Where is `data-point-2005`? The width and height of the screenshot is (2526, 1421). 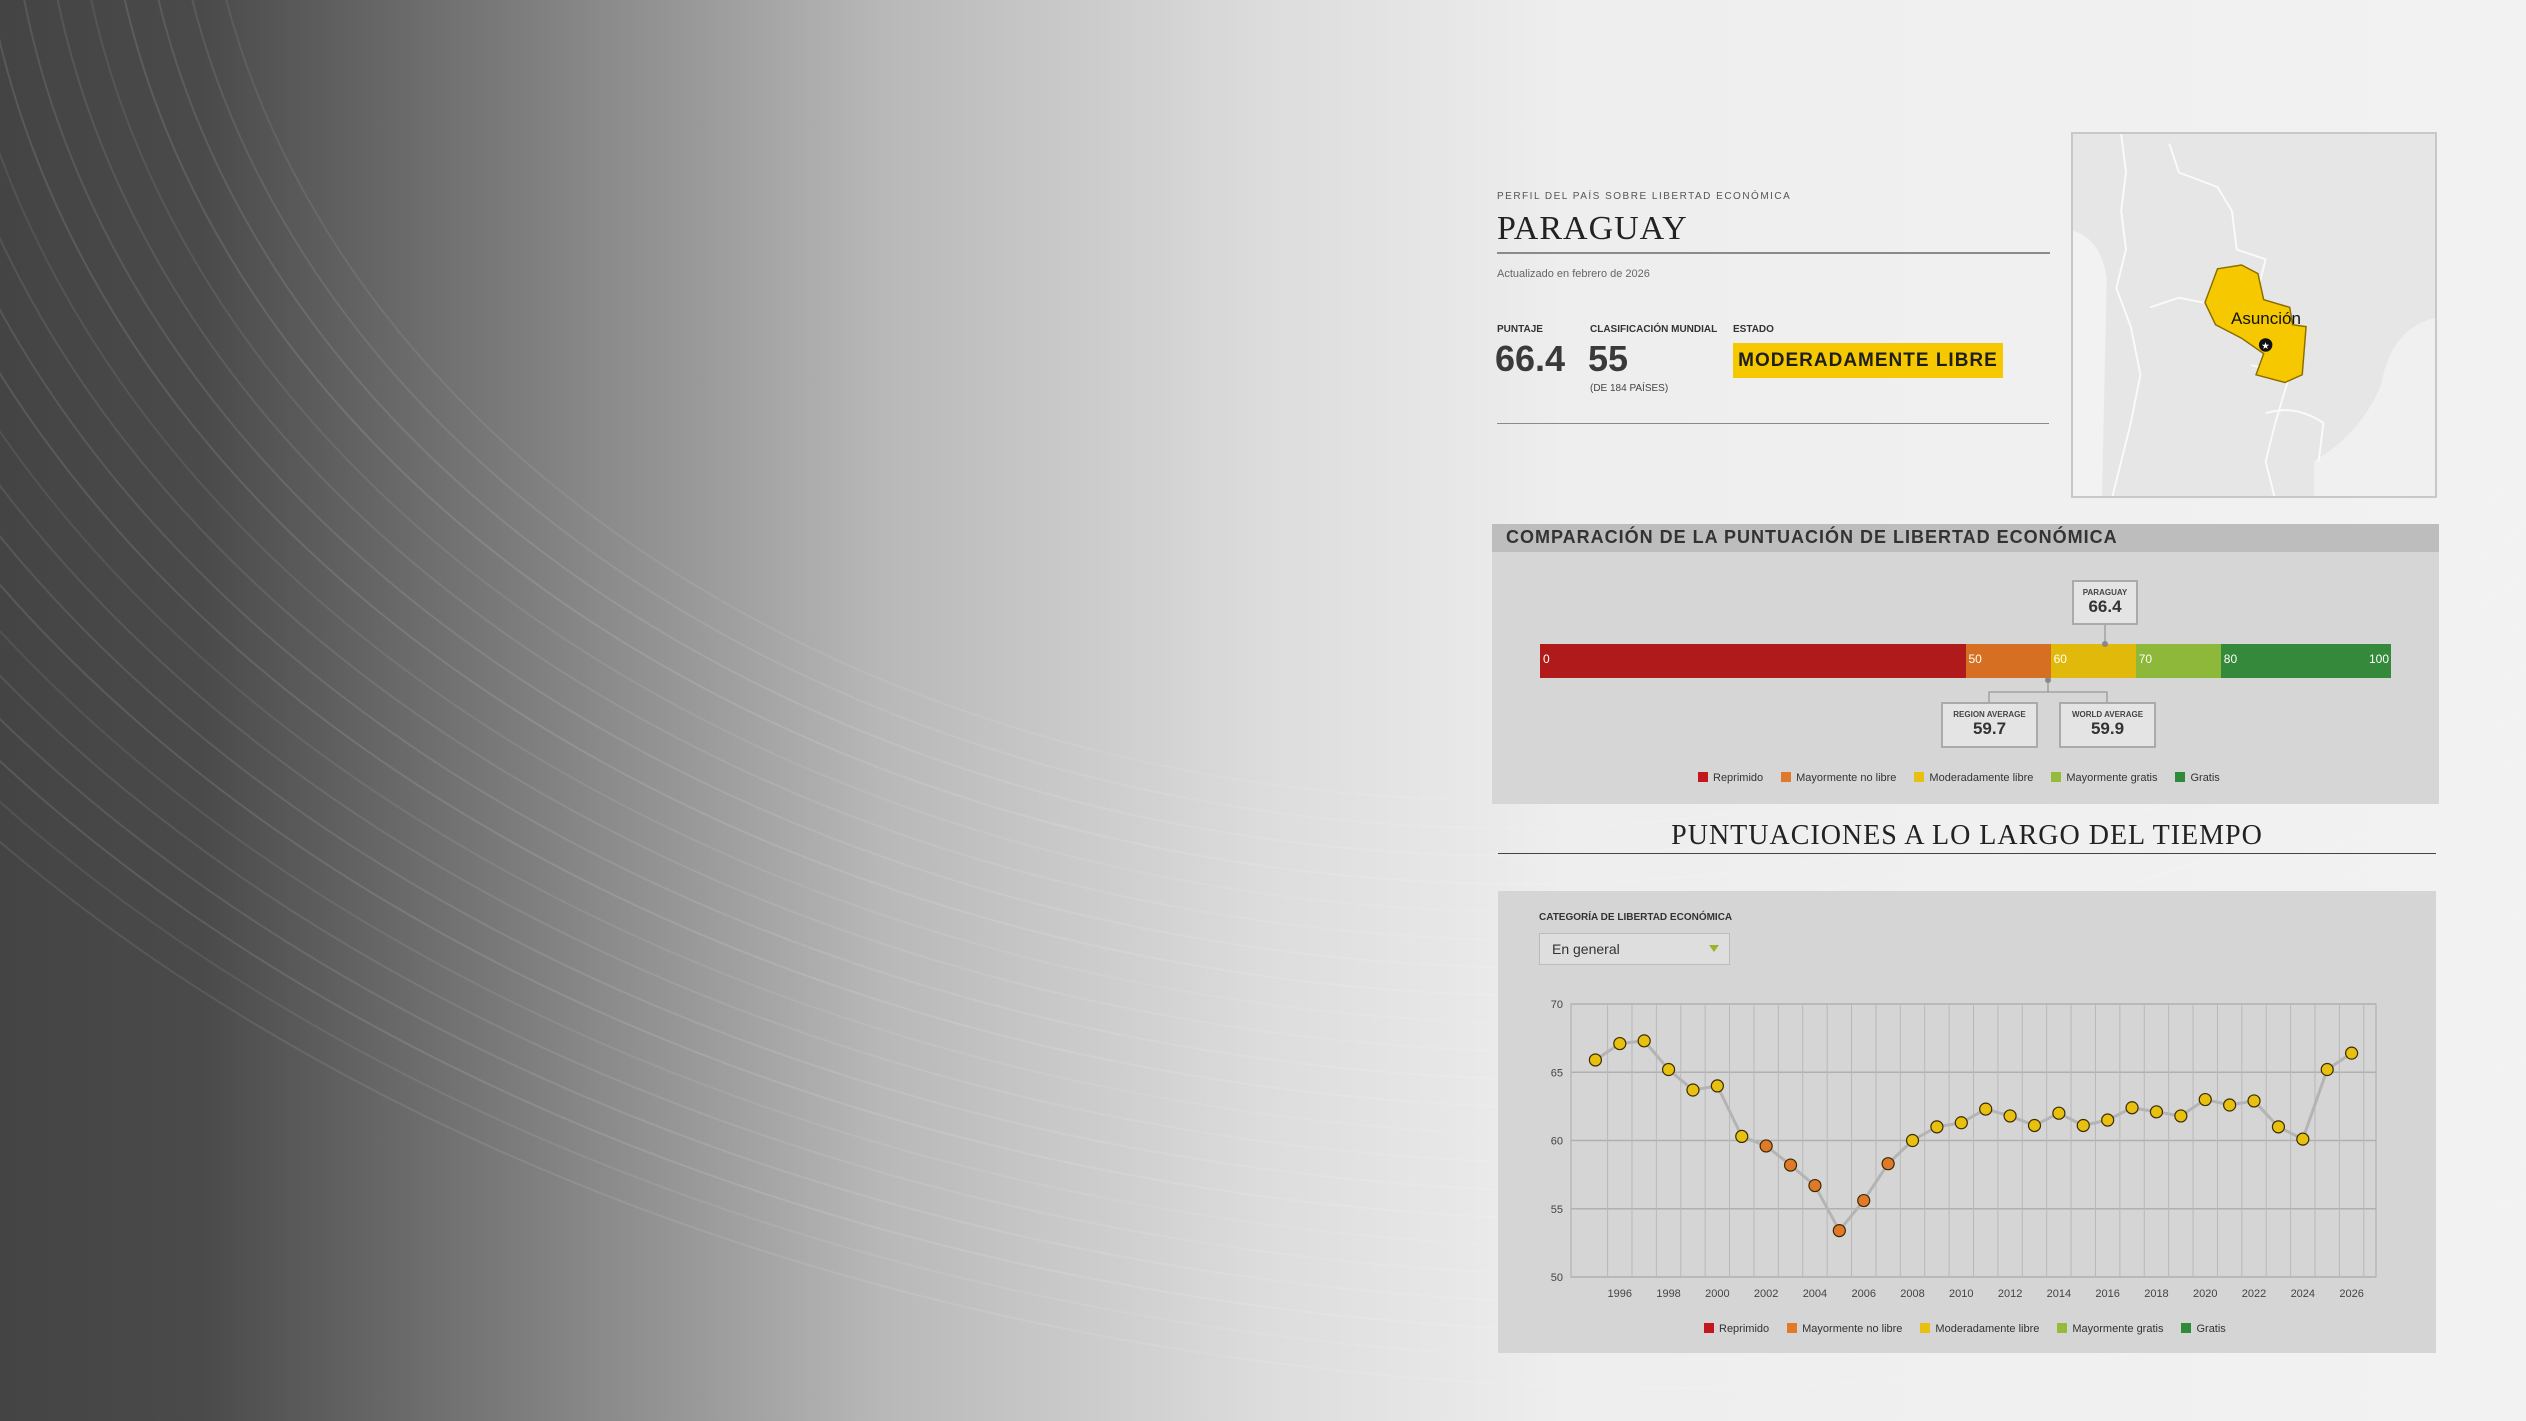
data-point-2005 is located at coordinates (1839, 1230).